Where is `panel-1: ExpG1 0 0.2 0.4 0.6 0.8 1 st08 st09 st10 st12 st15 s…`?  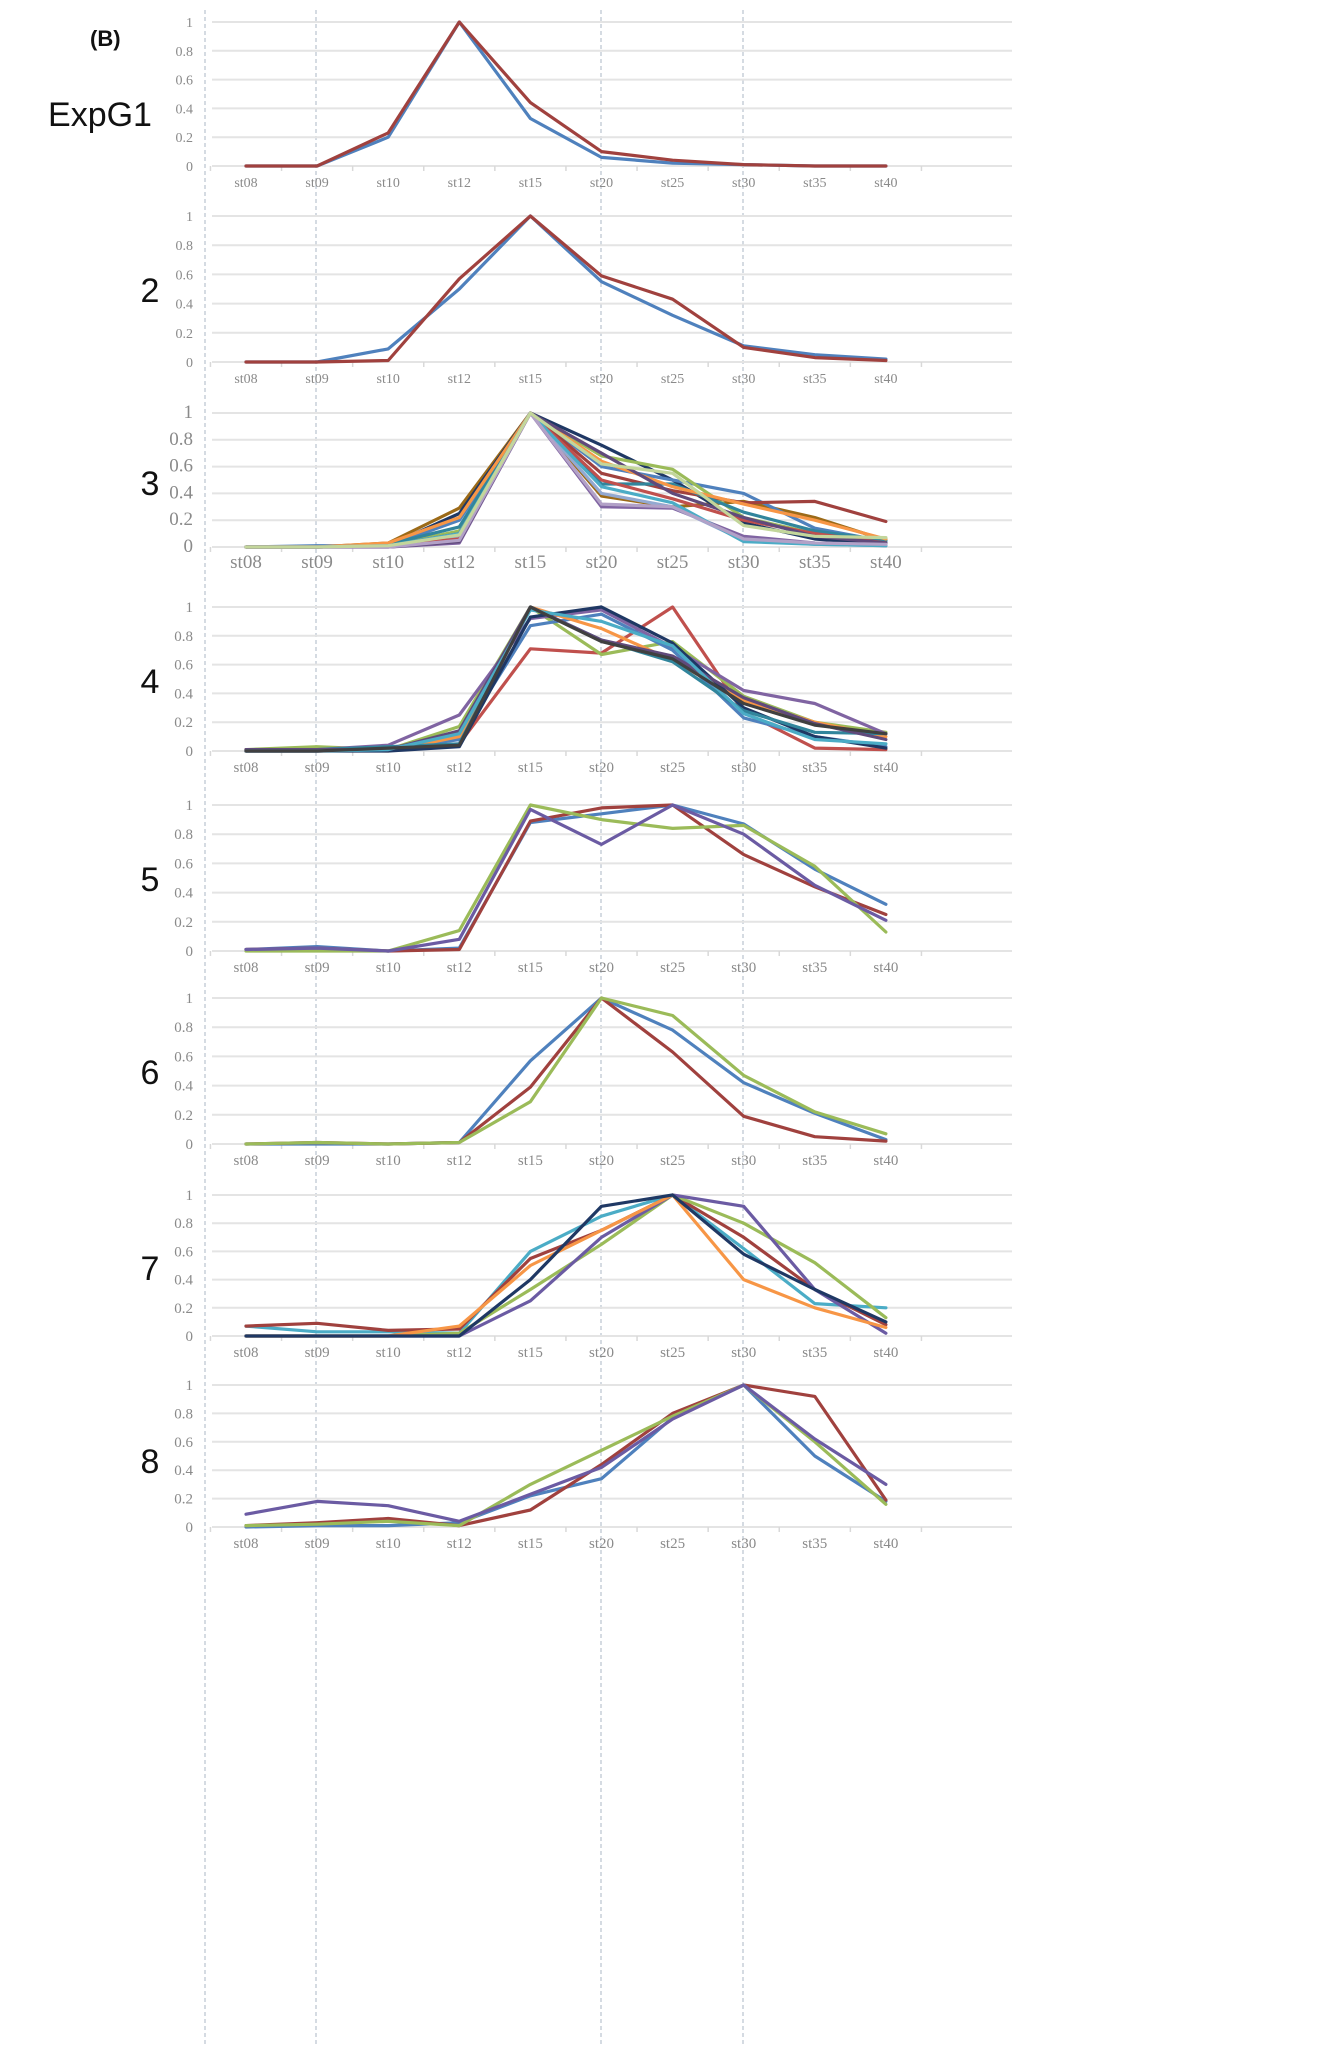
panel-1: ExpG1 0 0.2 0.4 0.6 0.8 1 st08 st09 st10 st12 st15 s… is located at coordinates (530, 103).